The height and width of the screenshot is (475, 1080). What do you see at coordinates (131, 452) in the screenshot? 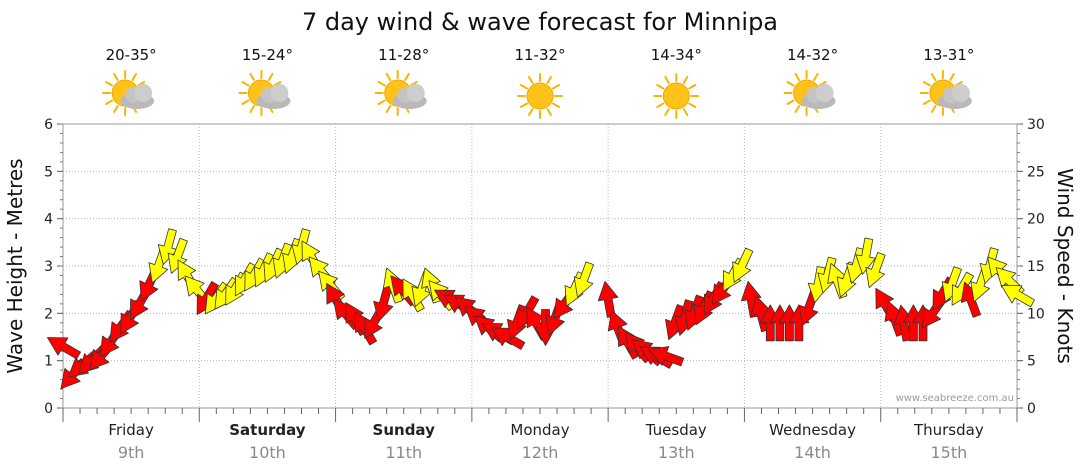
I see `date-label: 9th` at bounding box center [131, 452].